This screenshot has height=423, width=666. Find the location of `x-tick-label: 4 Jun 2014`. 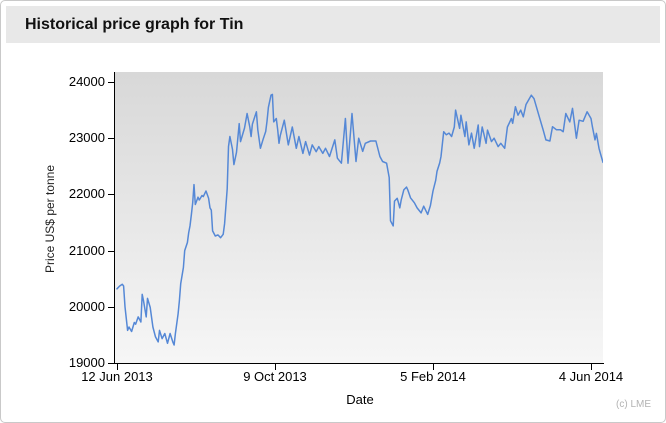

x-tick-label: 4 Jun 2014 is located at coordinates (591, 376).